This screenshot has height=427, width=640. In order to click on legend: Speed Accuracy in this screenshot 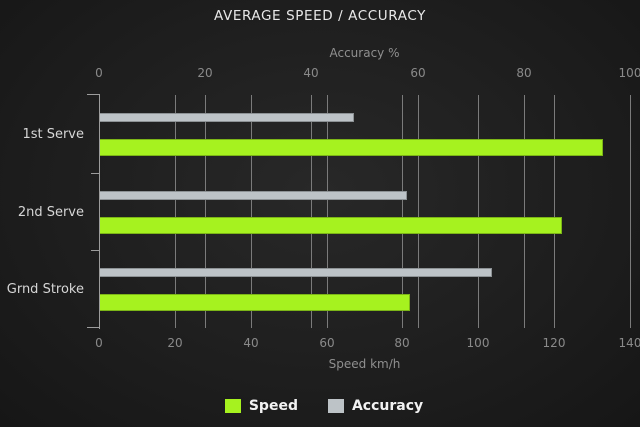, I will do `click(320, 406)`.